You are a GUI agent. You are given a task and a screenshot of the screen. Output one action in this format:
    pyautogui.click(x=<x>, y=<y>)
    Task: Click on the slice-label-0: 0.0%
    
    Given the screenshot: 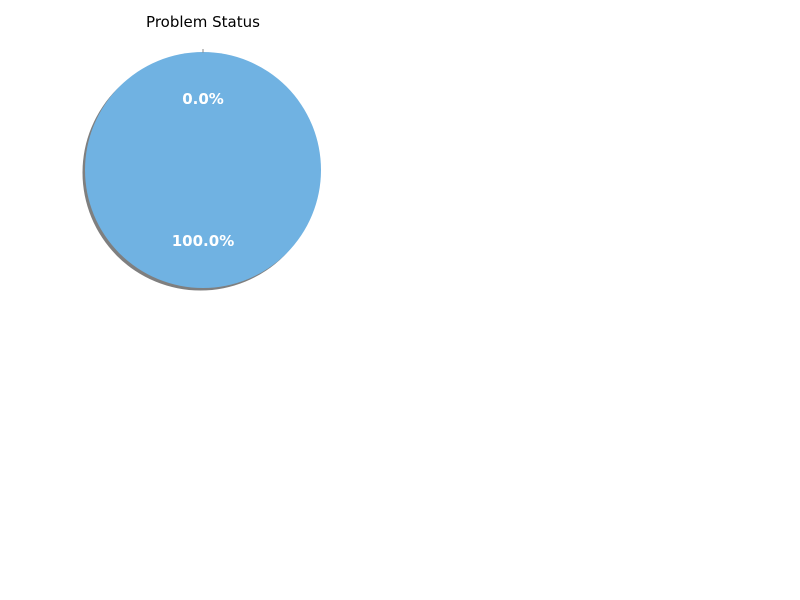 What is the action you would take?
    pyautogui.click(x=203, y=99)
    